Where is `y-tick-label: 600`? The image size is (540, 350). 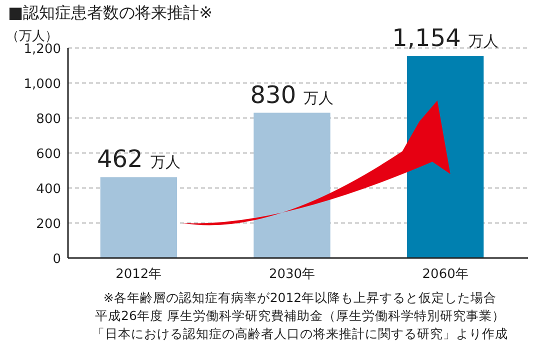 y-tick-label: 600 is located at coordinates (48, 154).